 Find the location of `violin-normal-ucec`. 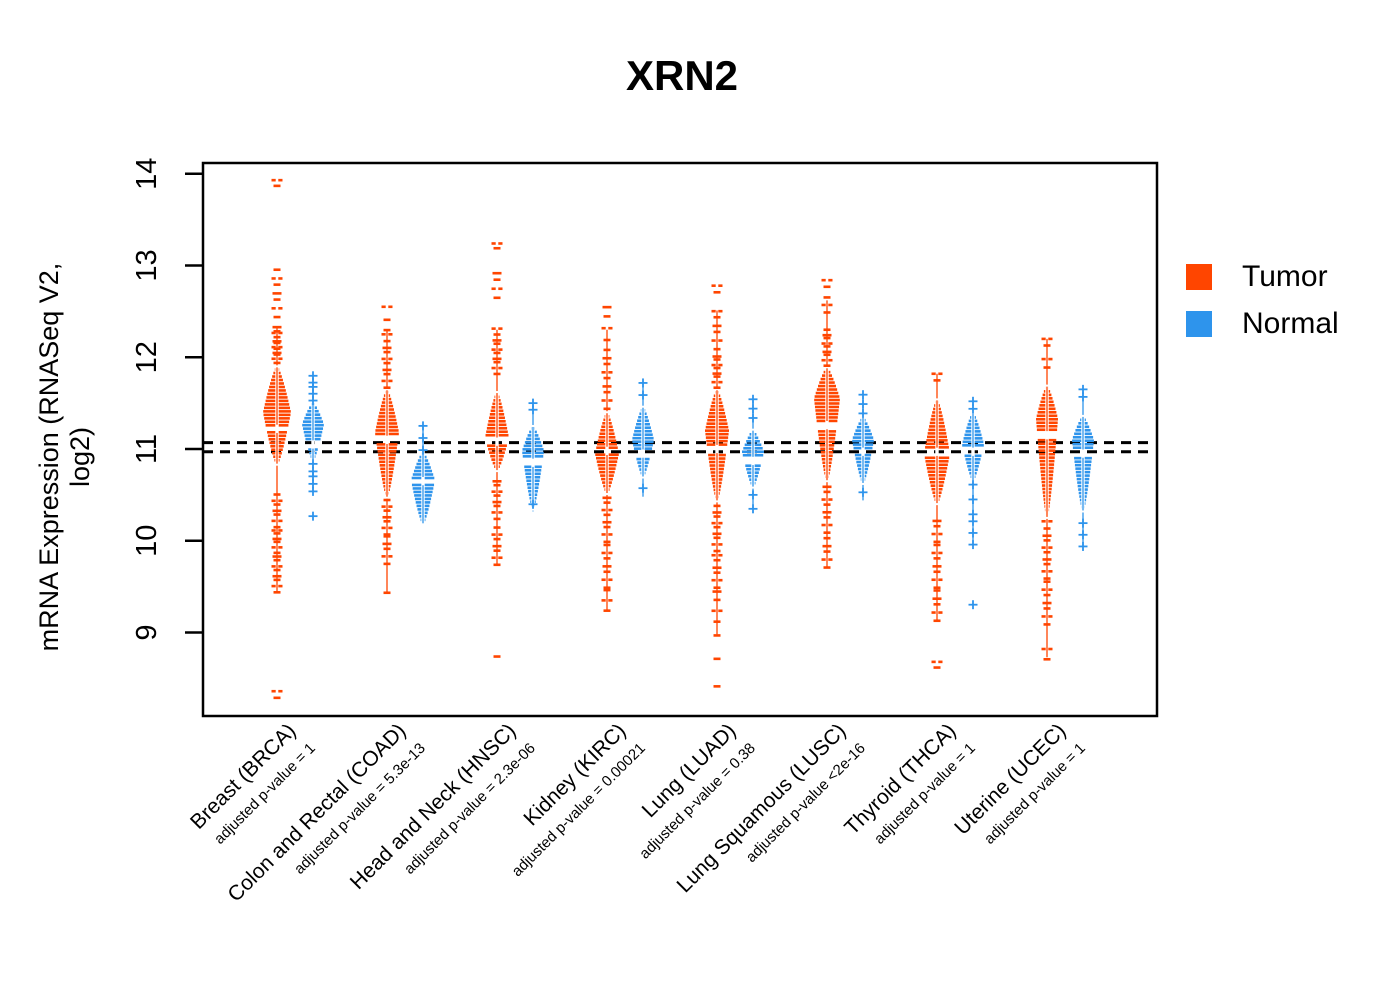

violin-normal-ucec is located at coordinates (1083, 467).